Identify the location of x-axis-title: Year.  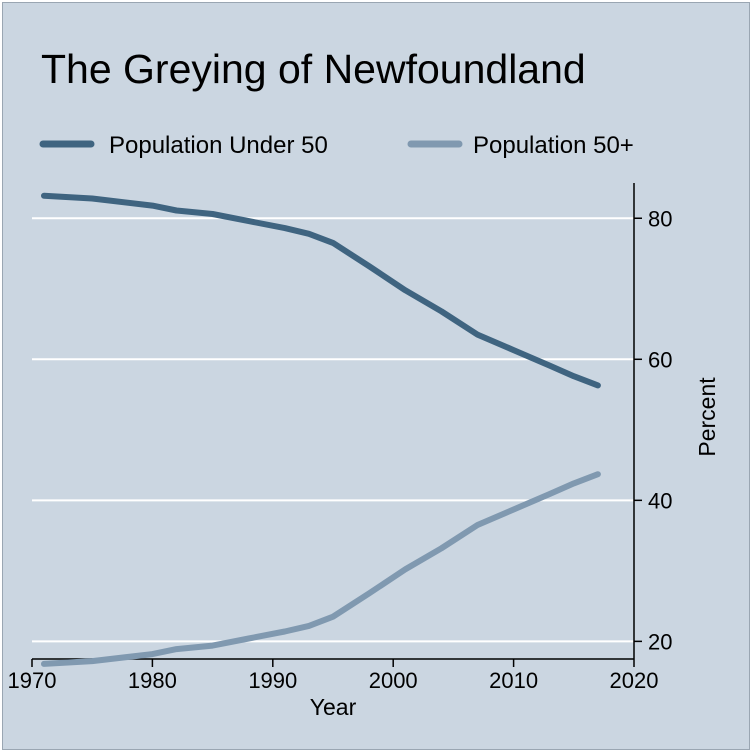
(333, 707).